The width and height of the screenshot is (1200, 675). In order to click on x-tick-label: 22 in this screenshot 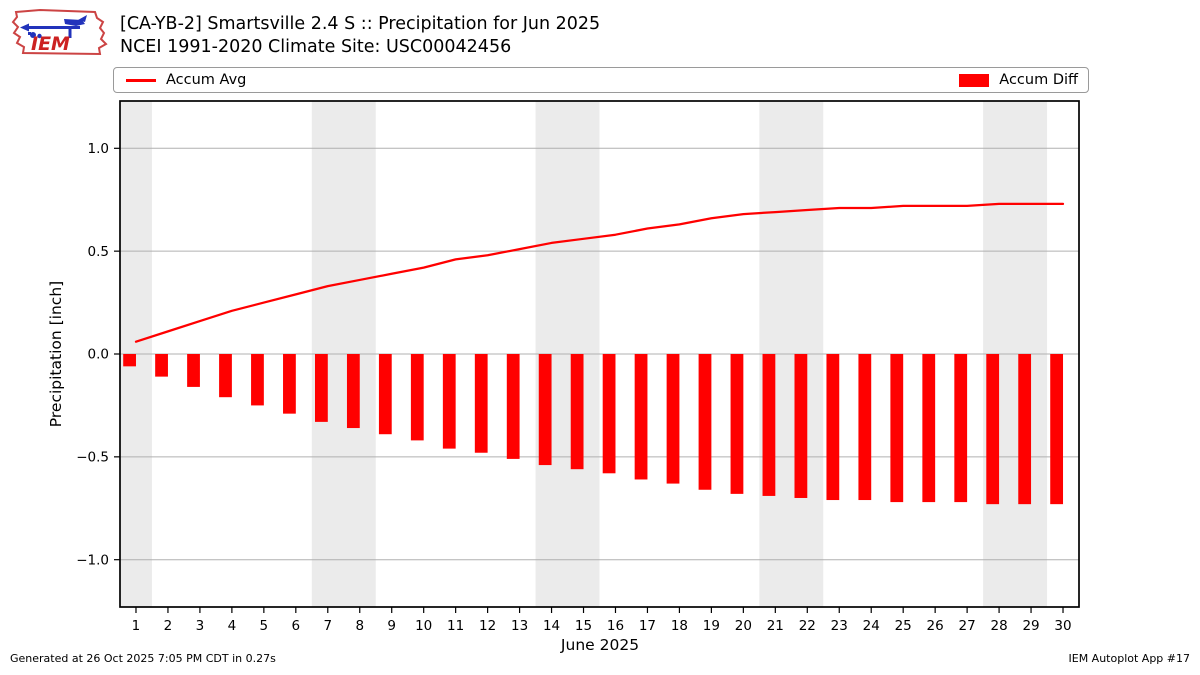, I will do `click(807, 626)`.